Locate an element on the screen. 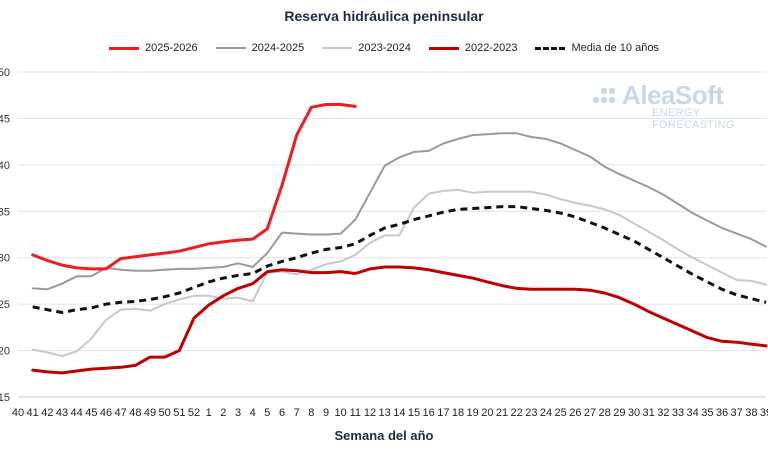 The image size is (768, 456). x-tick-label: 4 is located at coordinates (253, 413).